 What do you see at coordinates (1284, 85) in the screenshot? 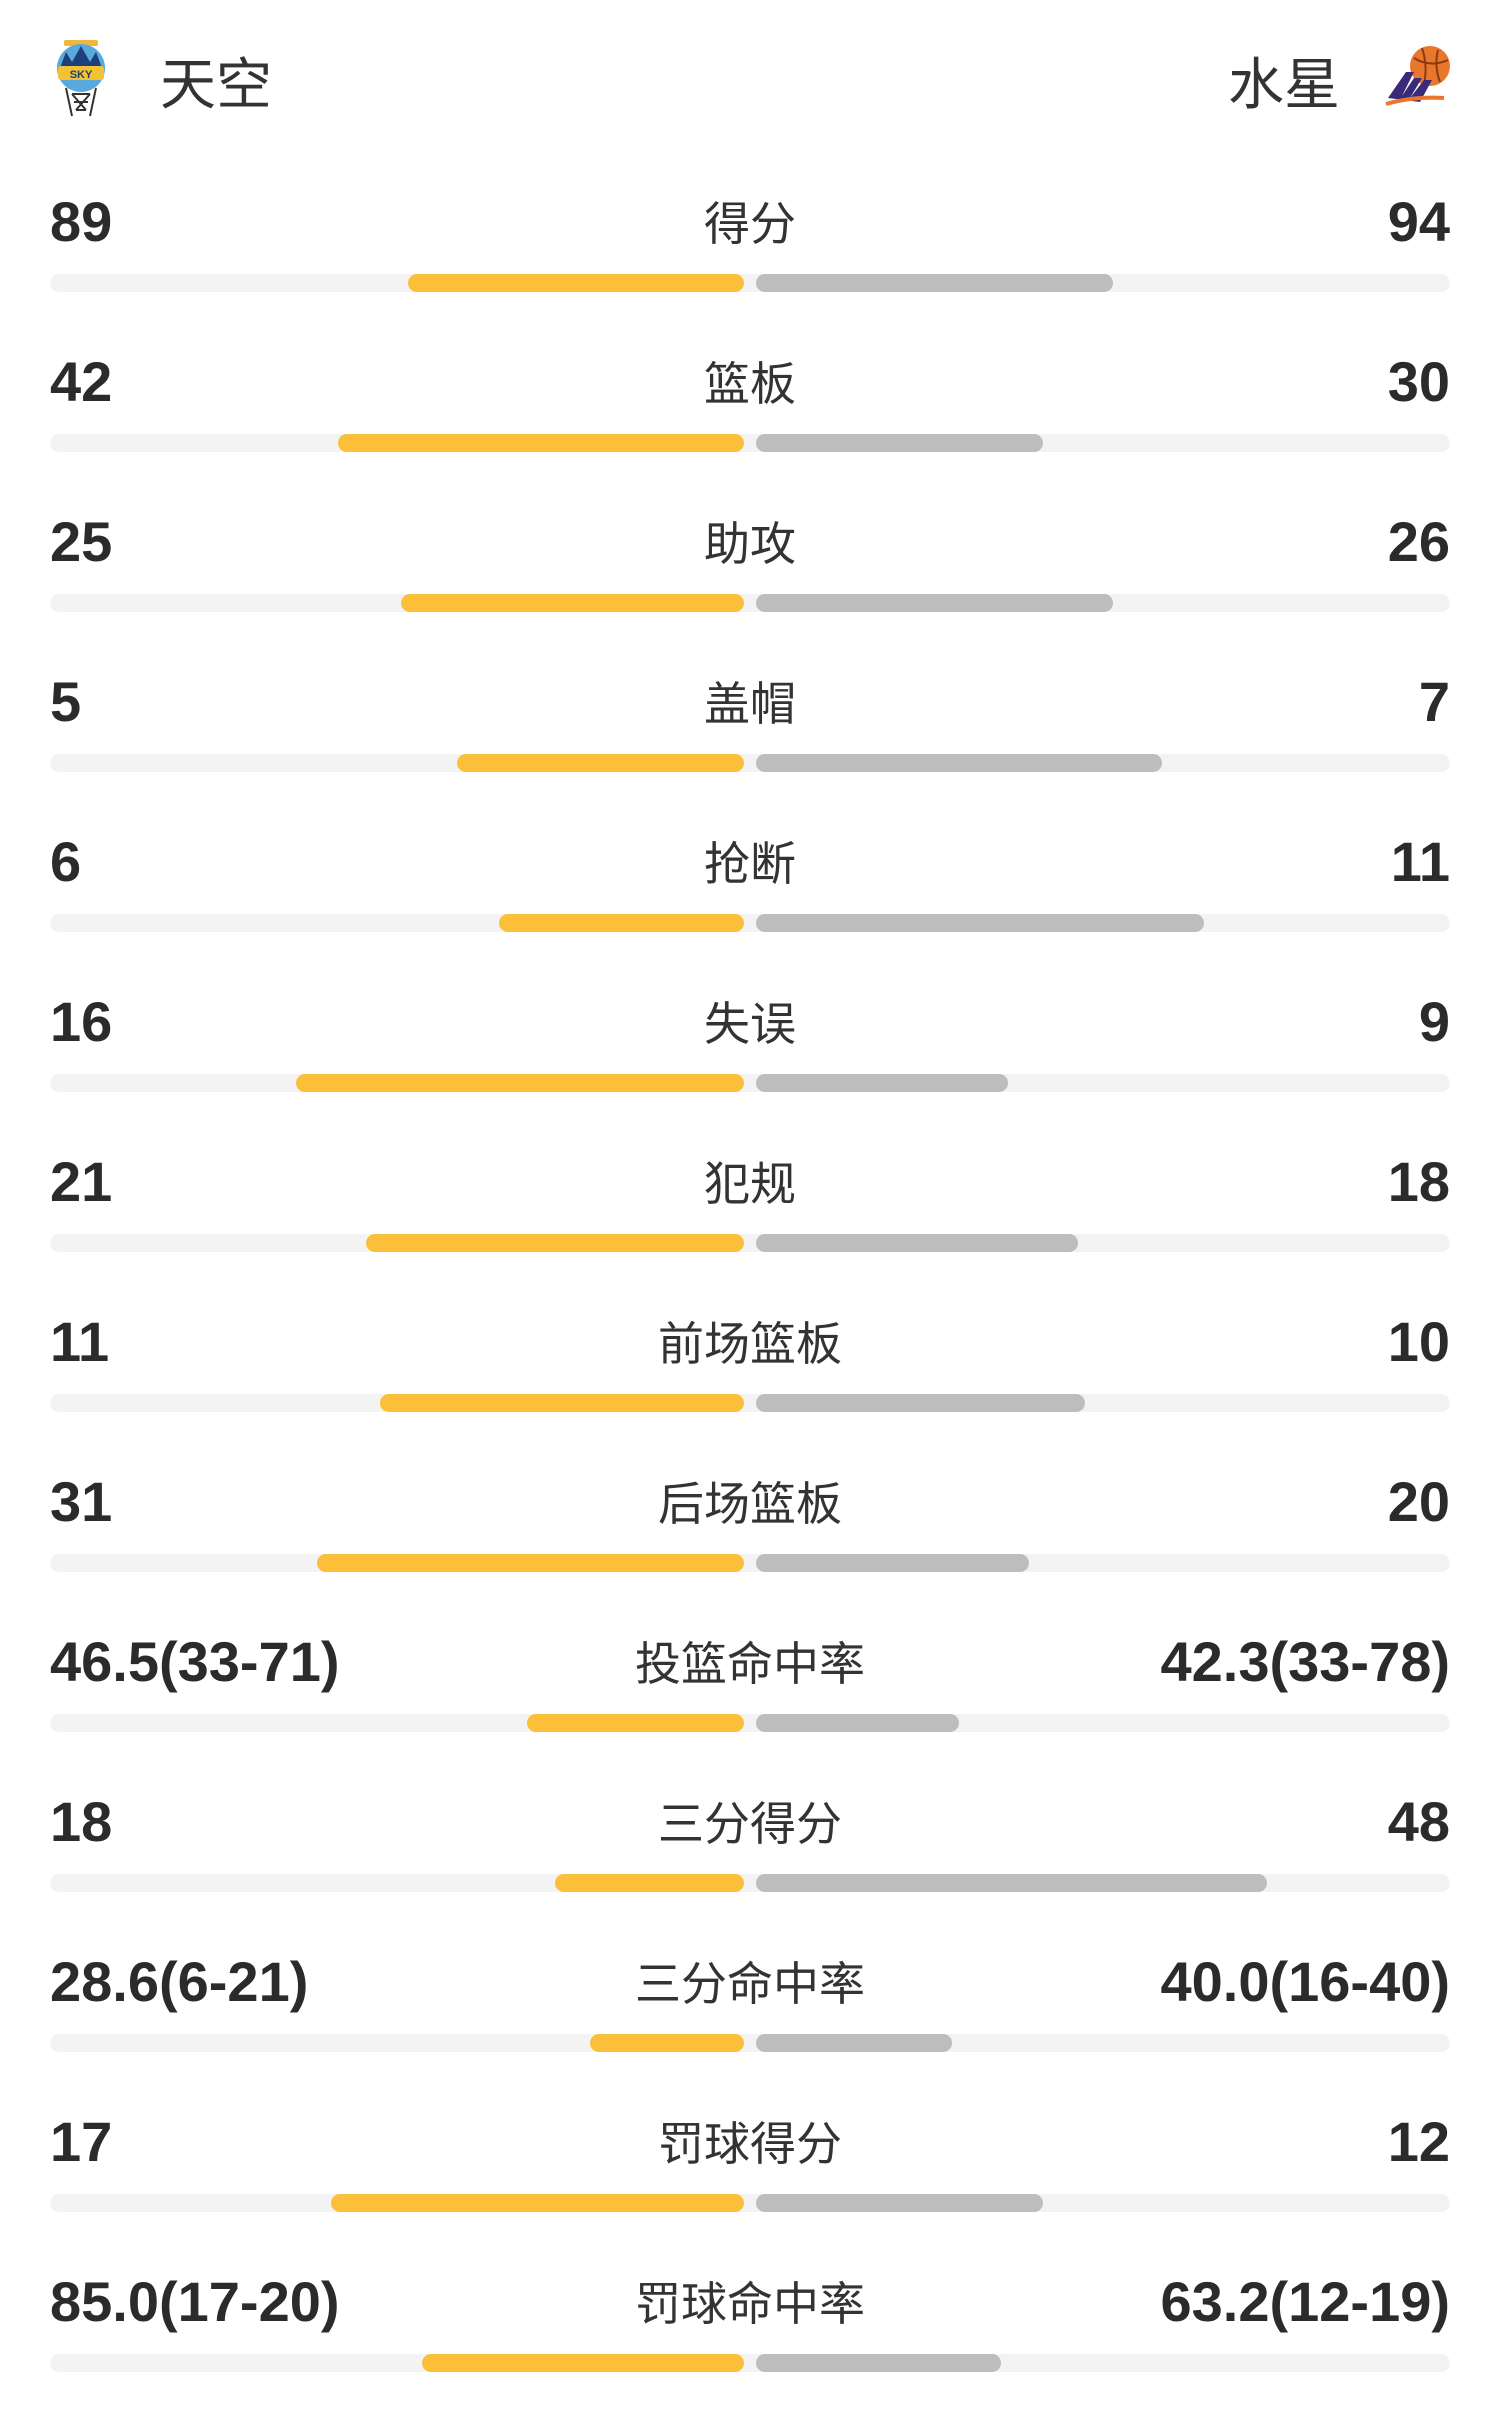
I see `away-team-name: 水星` at bounding box center [1284, 85].